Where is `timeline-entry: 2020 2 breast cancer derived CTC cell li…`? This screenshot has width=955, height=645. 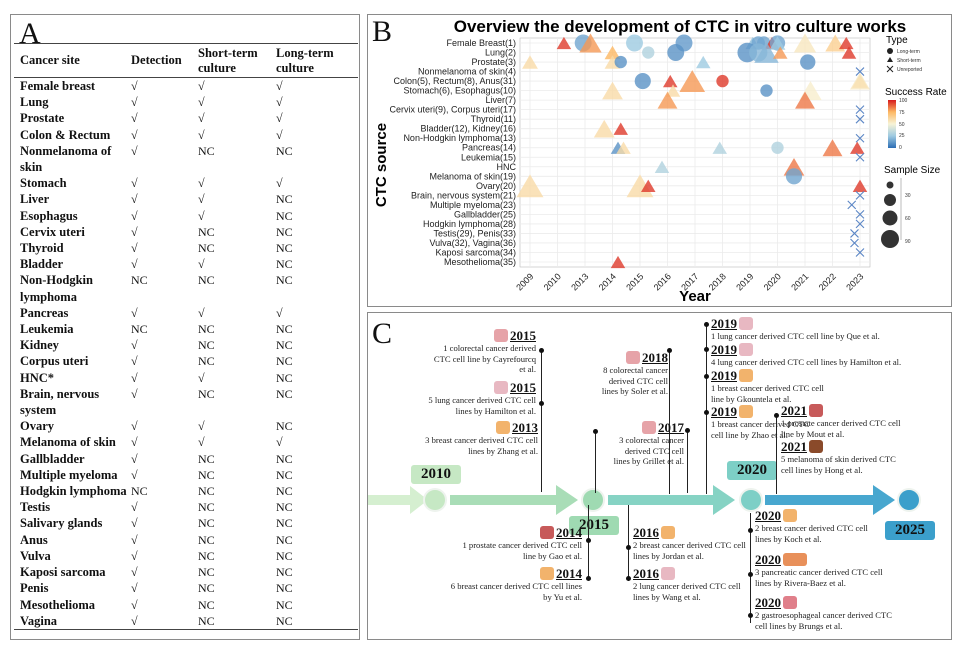 timeline-entry: 2020 2 breast cancer derived CTC cell li… is located at coordinates (819, 526).